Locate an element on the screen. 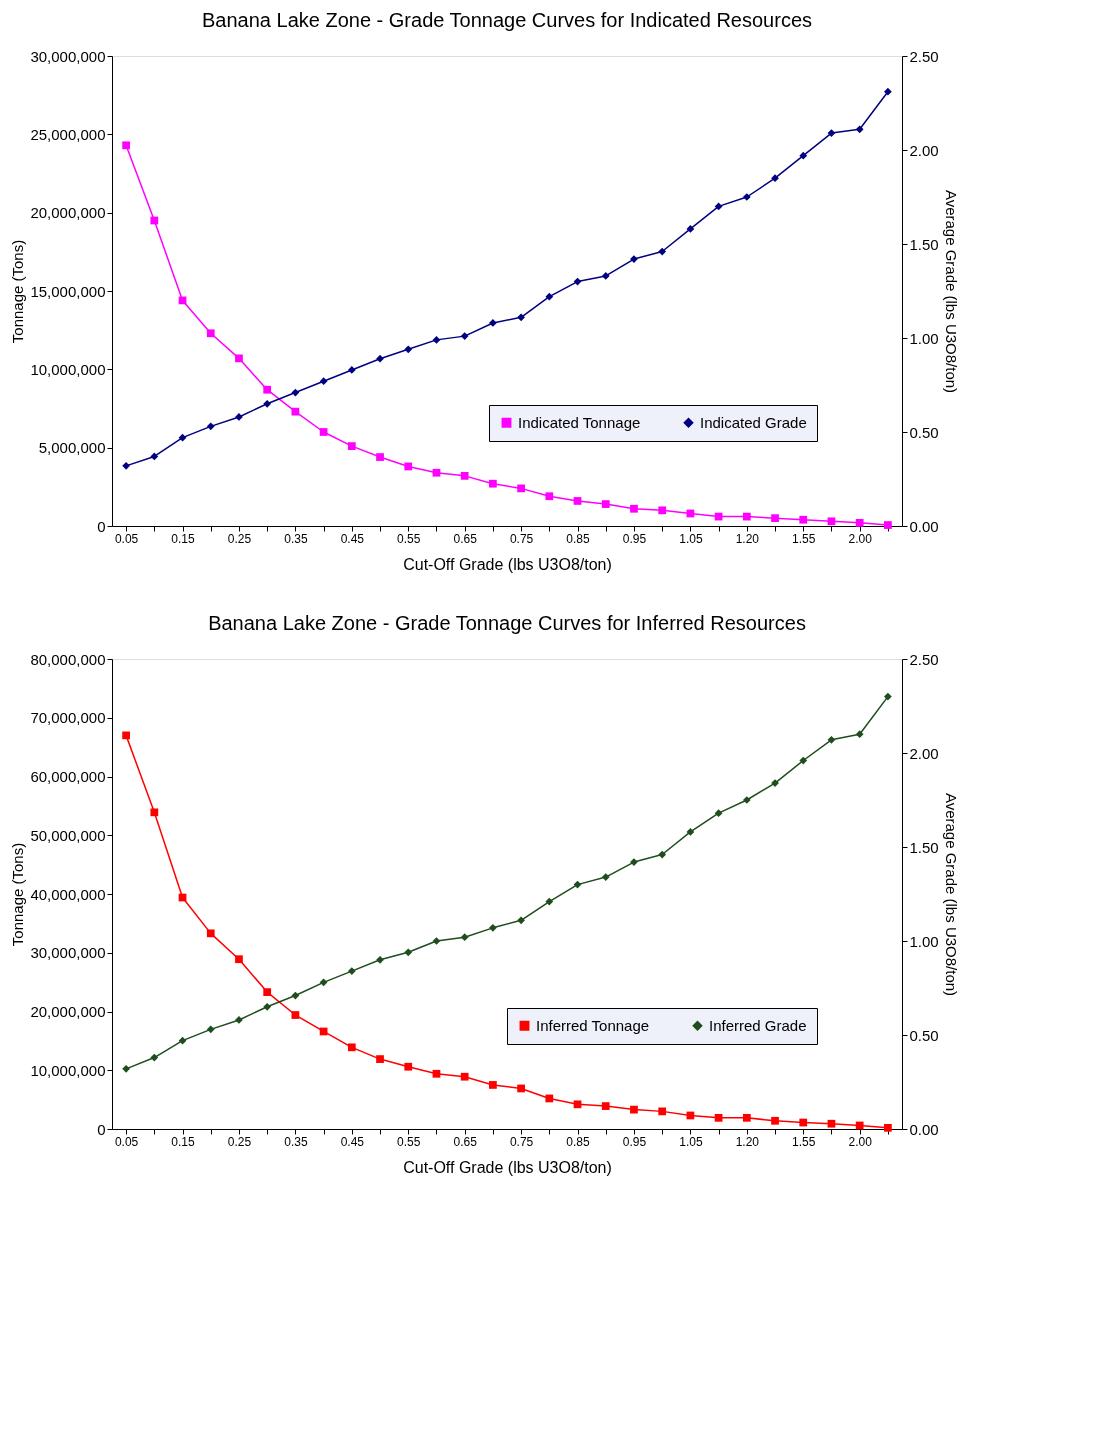 The width and height of the screenshot is (1096, 1443). chart-title: Banana Lake Zone - Grade Tonnage Curves for Inferred Resources is located at coordinates (507, 623).